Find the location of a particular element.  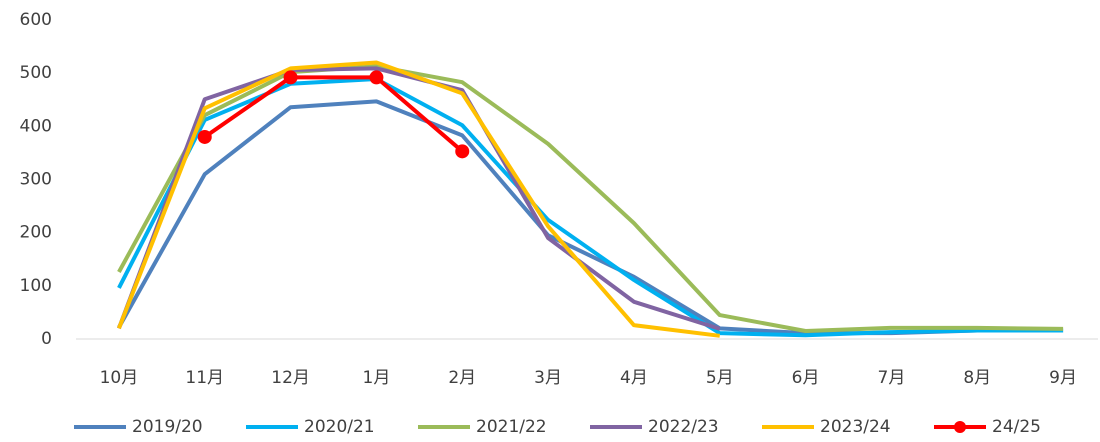

legend-label: 2021/22 is located at coordinates (511, 427).